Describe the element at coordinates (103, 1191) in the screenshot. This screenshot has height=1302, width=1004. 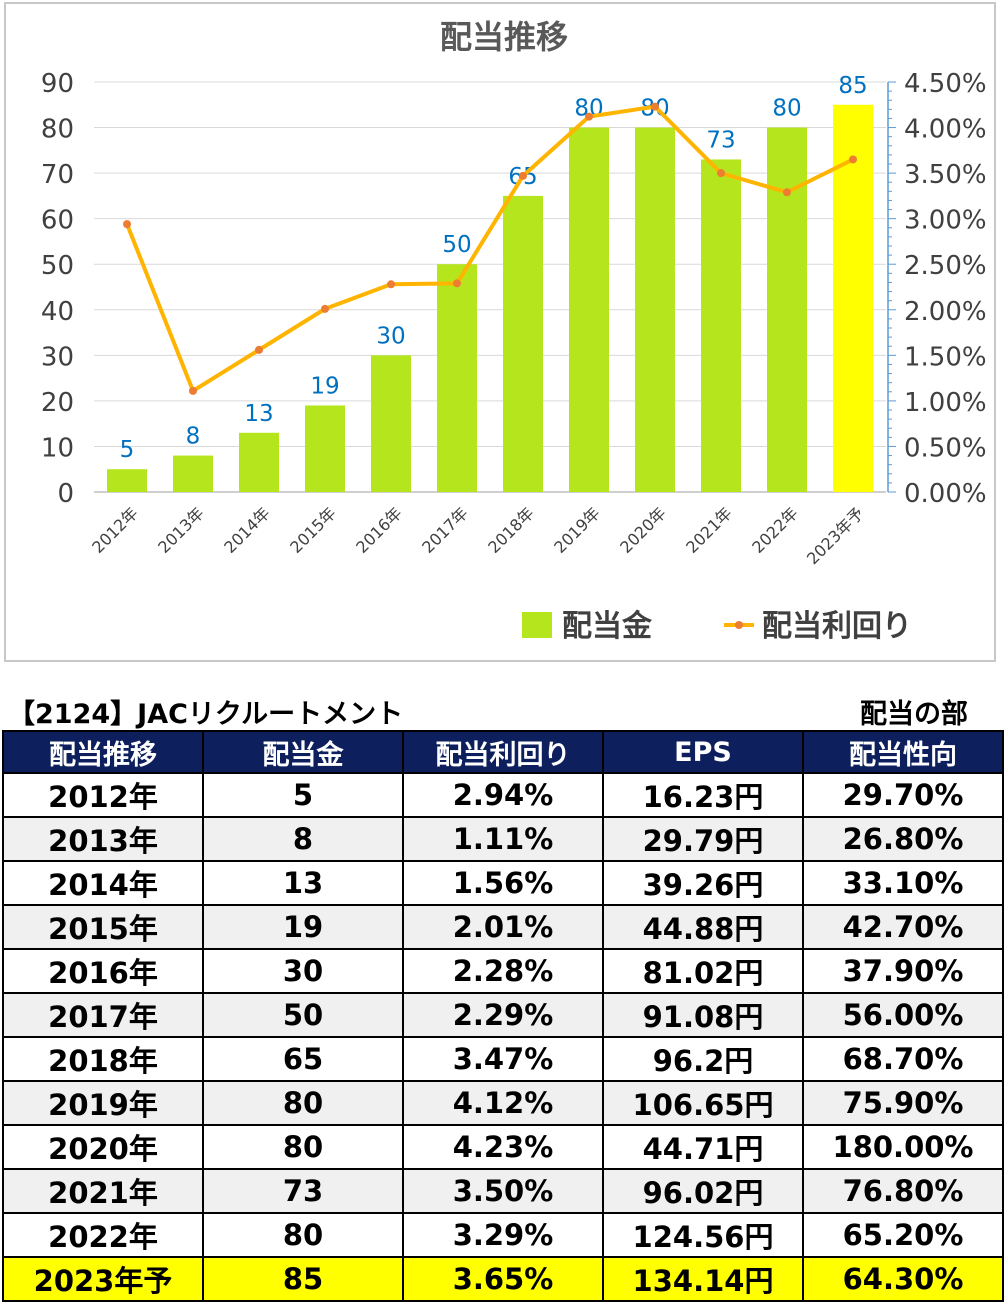
I see `cell-year: 2021年` at that location.